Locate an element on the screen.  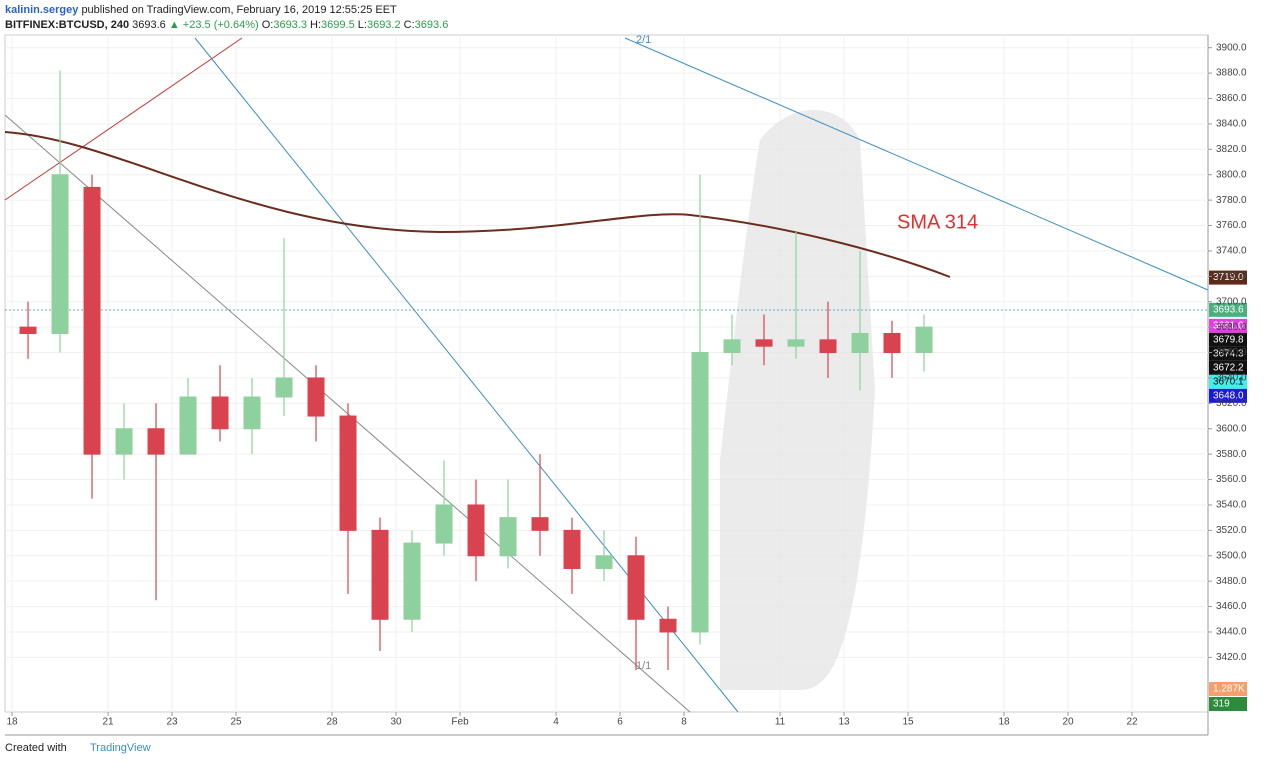
y-tick-label: 3820.0 is located at coordinates (1231, 149).